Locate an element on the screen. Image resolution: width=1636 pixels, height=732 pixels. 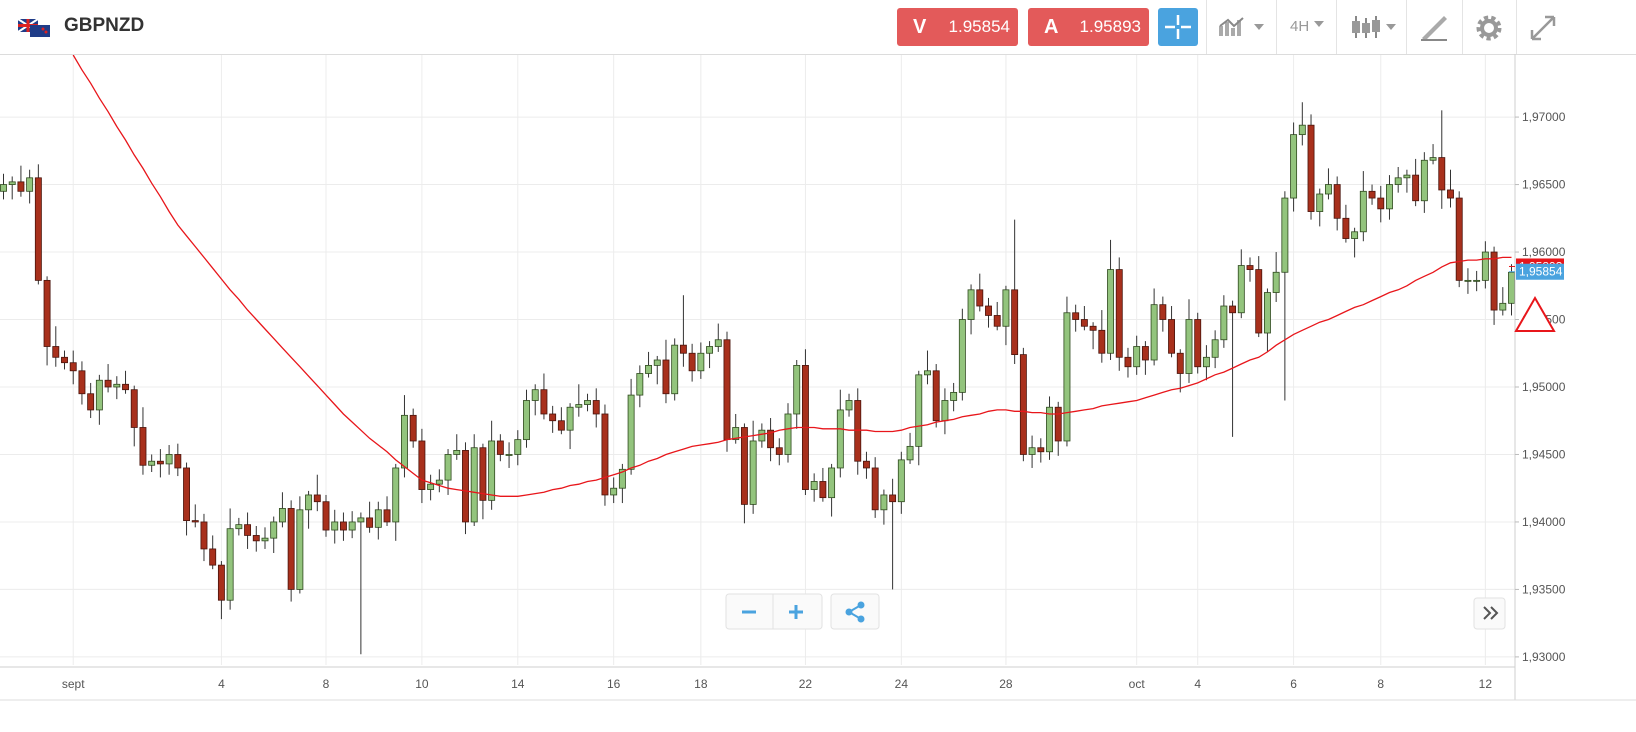
y-tick-label: 1,94500 is located at coordinates (1544, 454).